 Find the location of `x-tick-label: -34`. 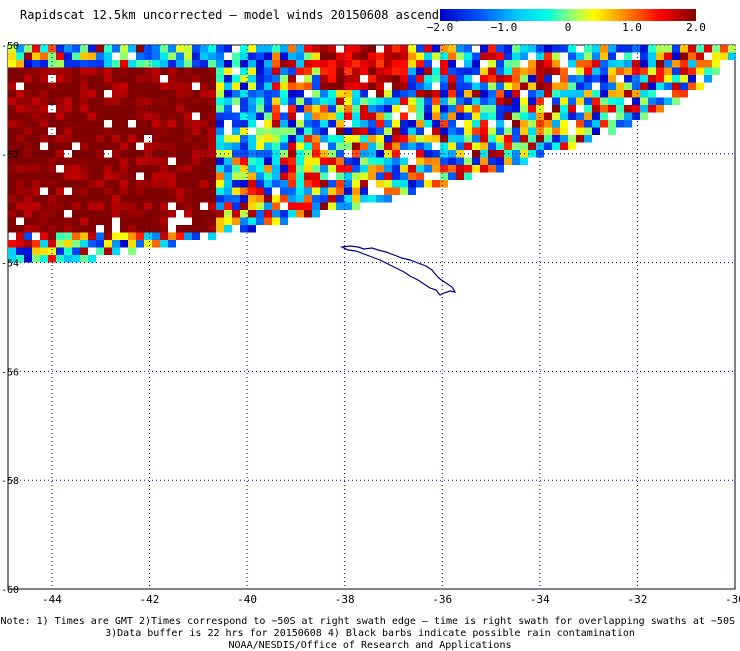

x-tick-label: -34 is located at coordinates (540, 599).